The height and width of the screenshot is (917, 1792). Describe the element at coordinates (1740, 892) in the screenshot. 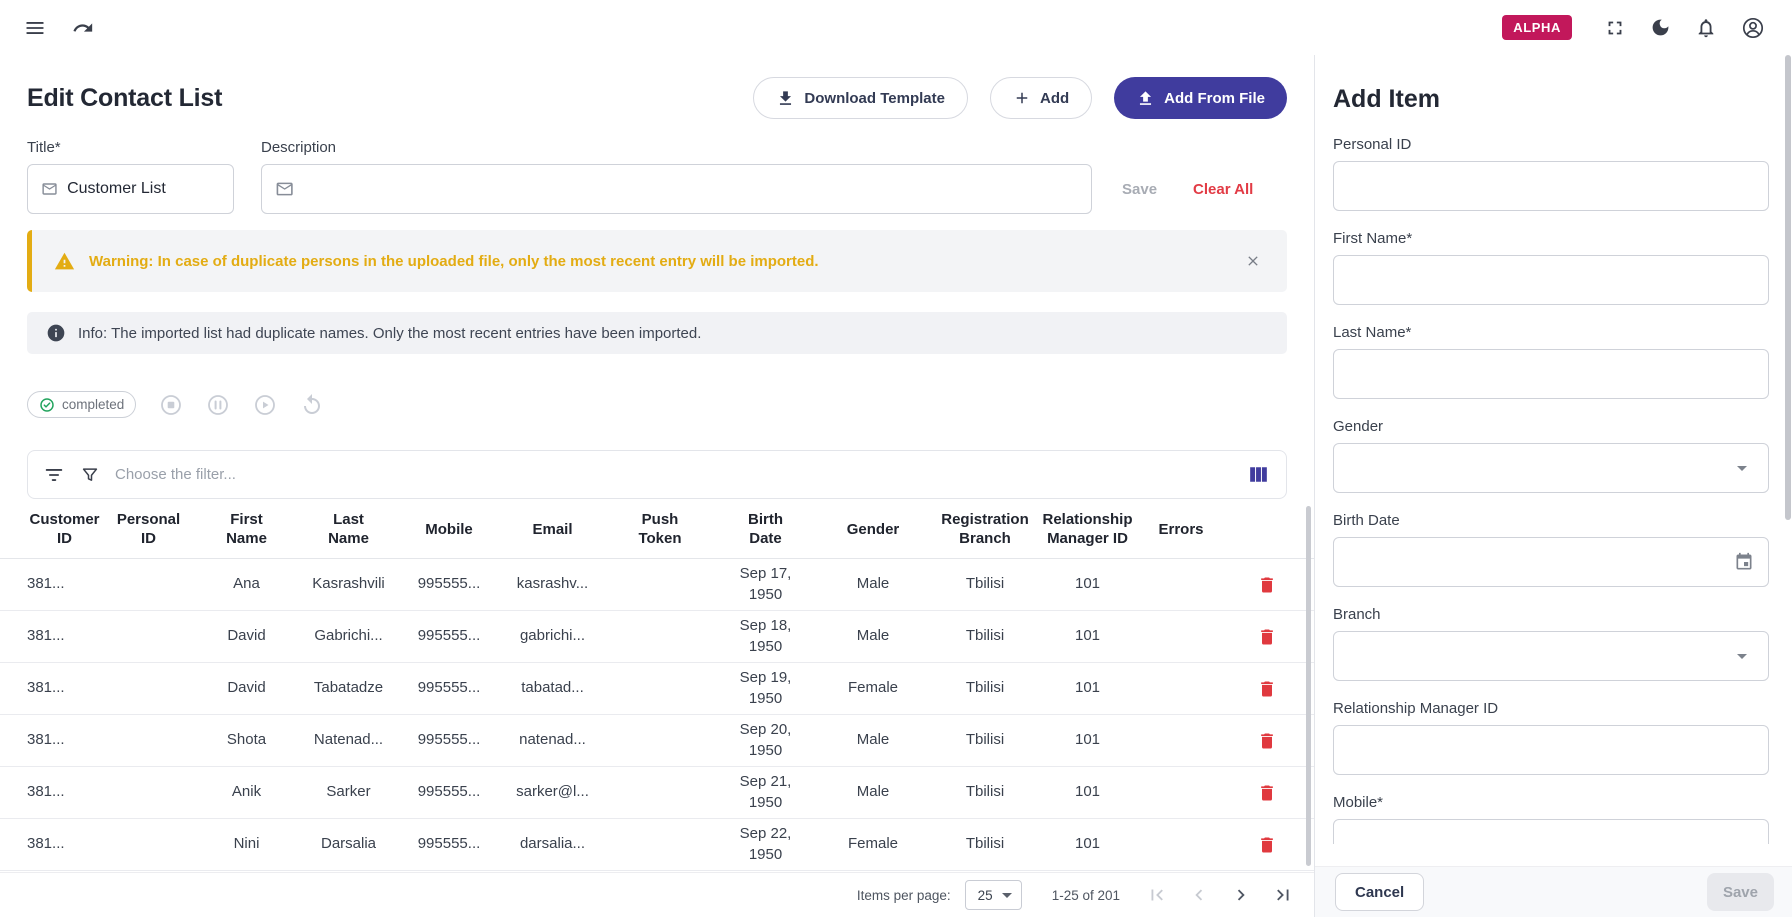

I see `panel-save-button: Save` at that location.